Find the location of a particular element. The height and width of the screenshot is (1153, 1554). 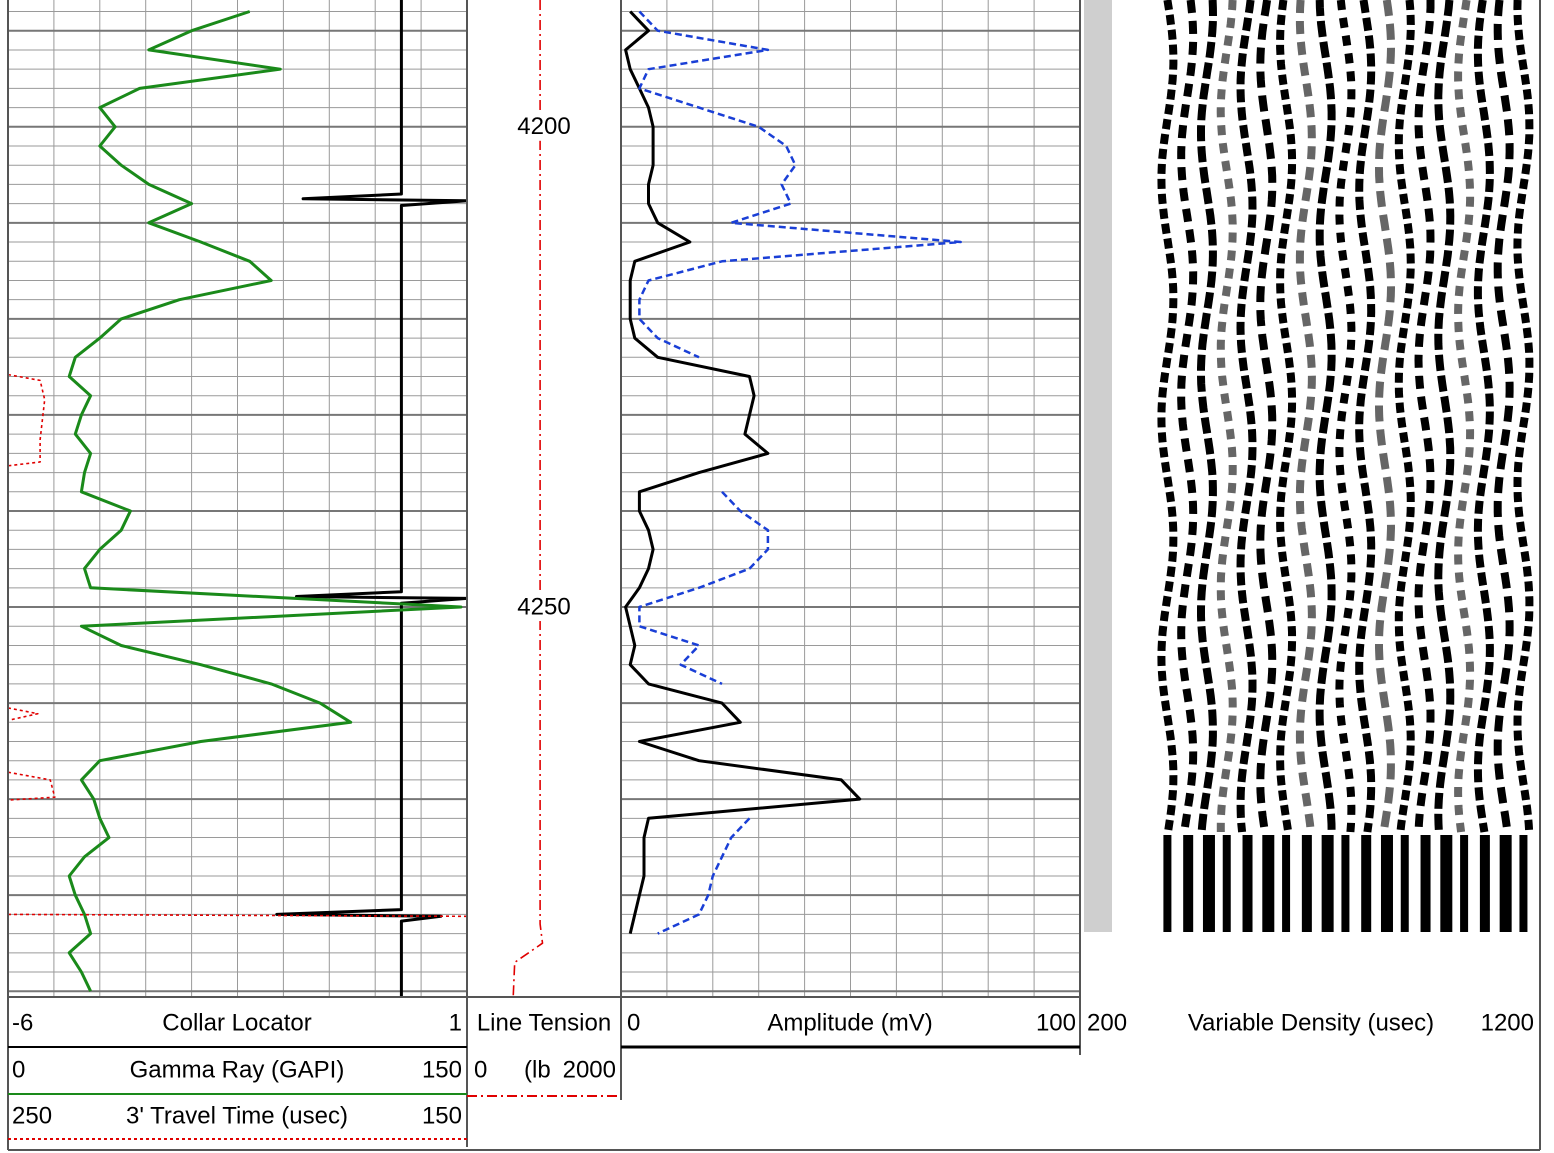

scale-max: 1 is located at coordinates (455, 1022).